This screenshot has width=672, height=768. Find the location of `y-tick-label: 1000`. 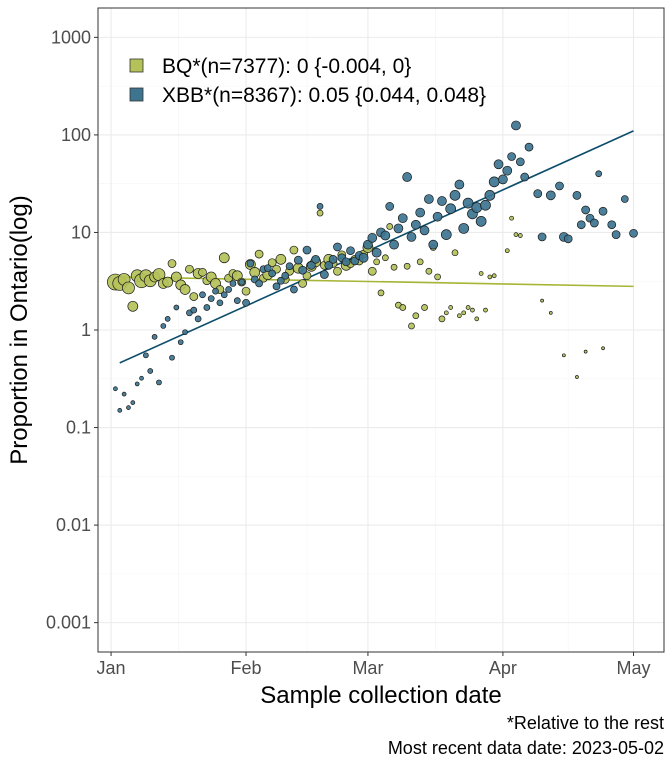

y-tick-label: 1000 is located at coordinates (71, 37).